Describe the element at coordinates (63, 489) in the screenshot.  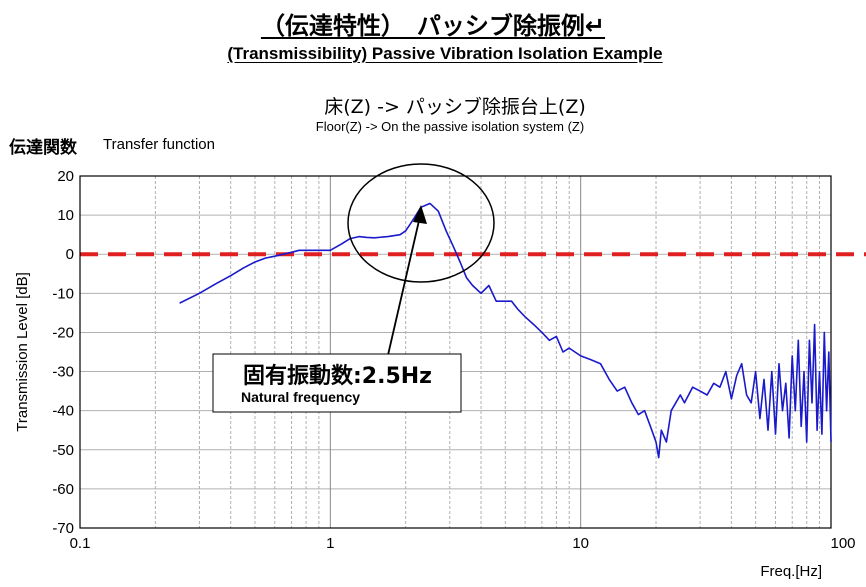
I see `y-tick-label: -60` at that location.